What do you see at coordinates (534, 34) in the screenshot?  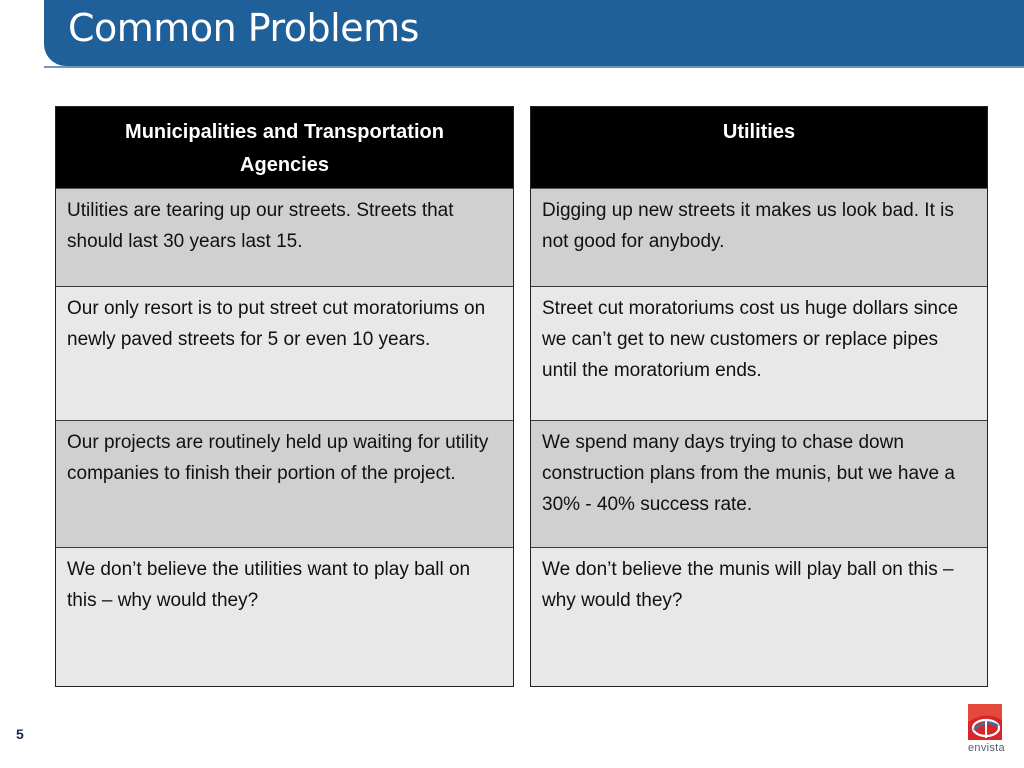 I see `title-bar: Common Problems` at bounding box center [534, 34].